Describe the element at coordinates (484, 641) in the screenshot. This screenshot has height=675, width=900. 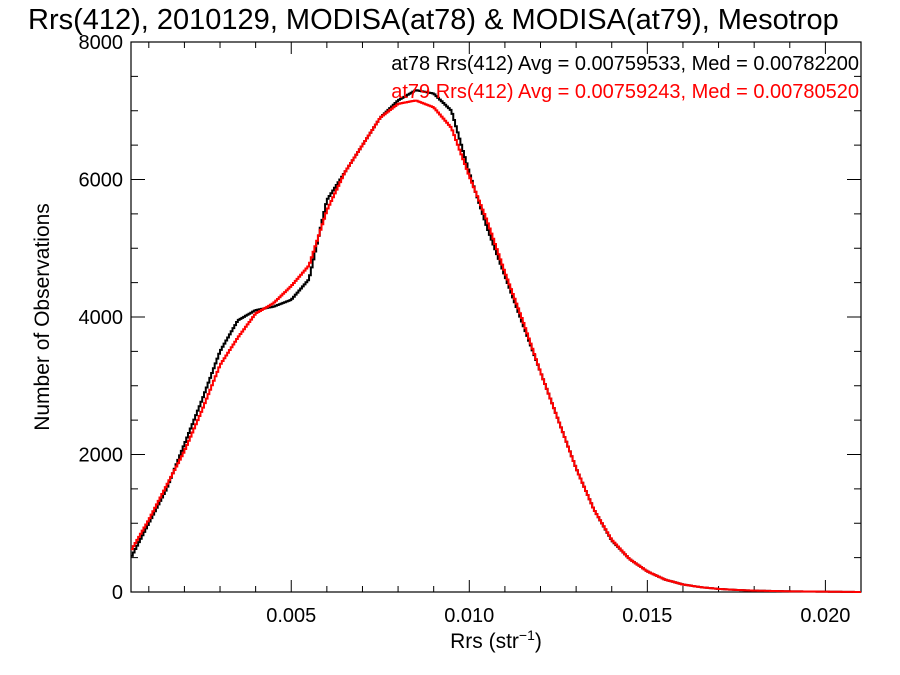
I see `x-axis-label-text: Rrs (str` at that location.